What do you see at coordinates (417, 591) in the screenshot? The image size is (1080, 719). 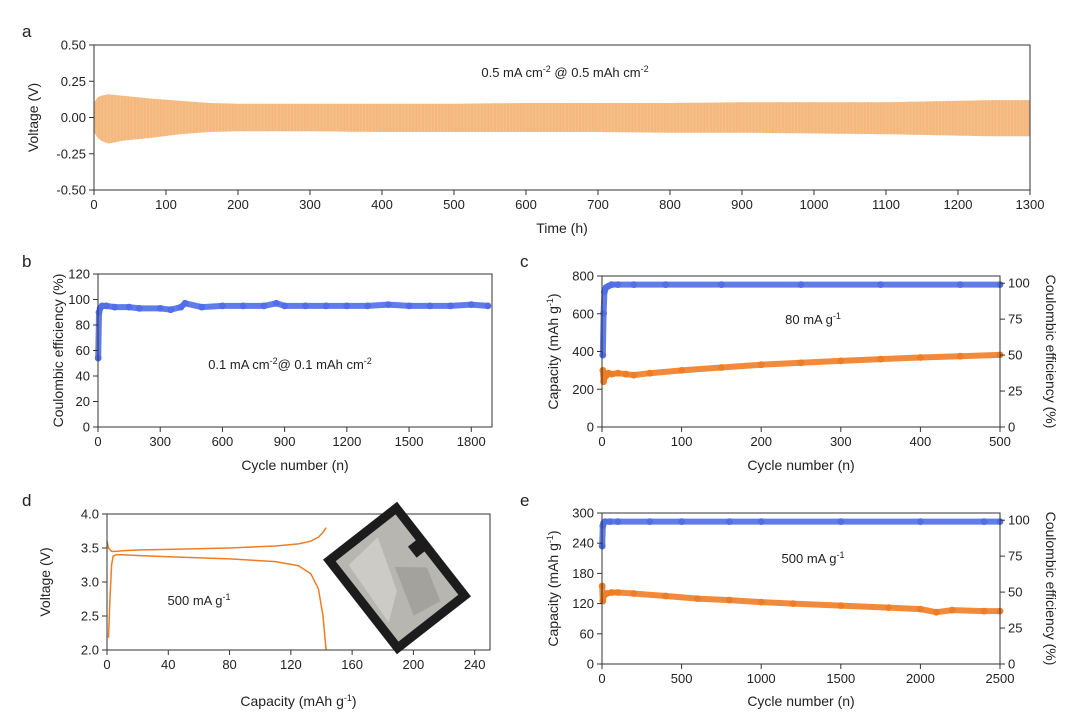 I see `pouch-cell-foil-shadow` at bounding box center [417, 591].